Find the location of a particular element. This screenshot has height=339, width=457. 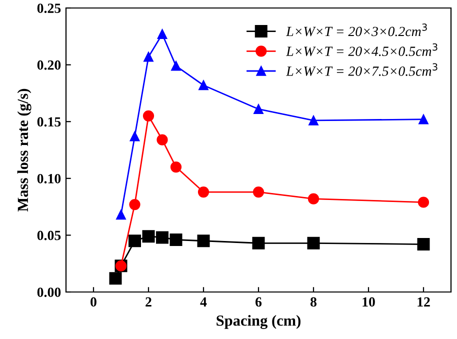

x-tick-label: 6 is located at coordinates (259, 302).